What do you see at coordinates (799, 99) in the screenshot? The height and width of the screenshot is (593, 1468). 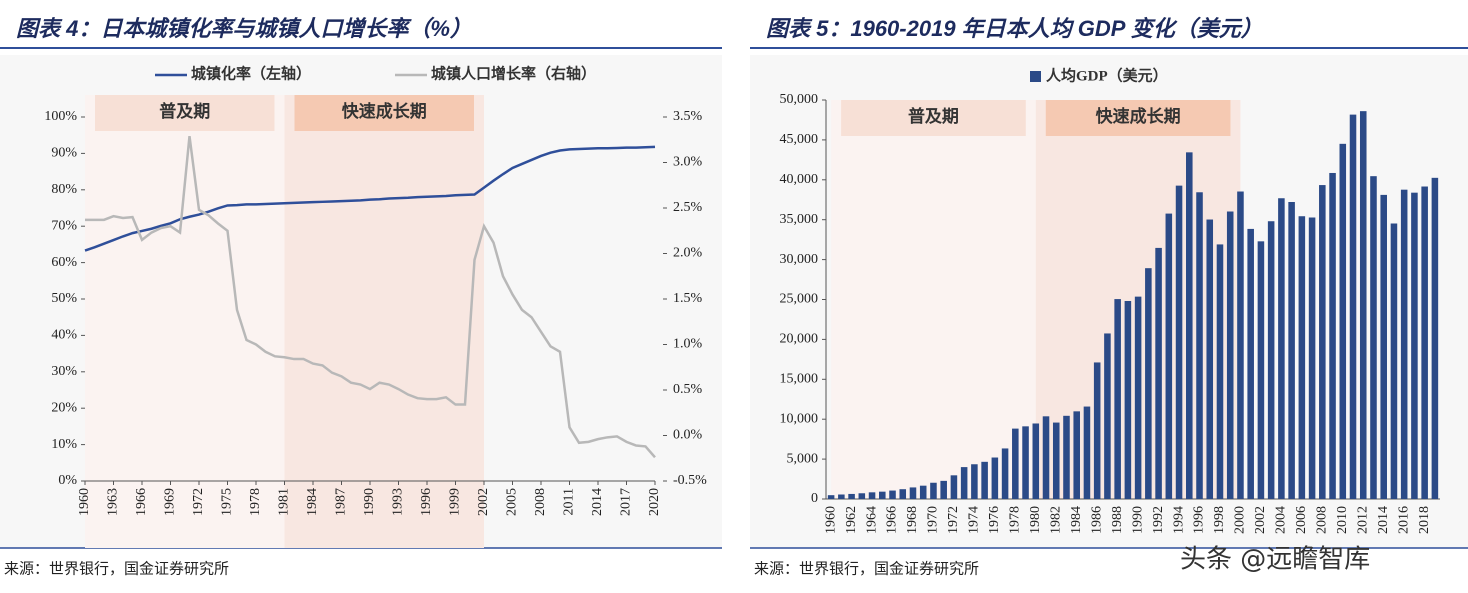 I see `y-tick-label: 50,000` at bounding box center [799, 99].